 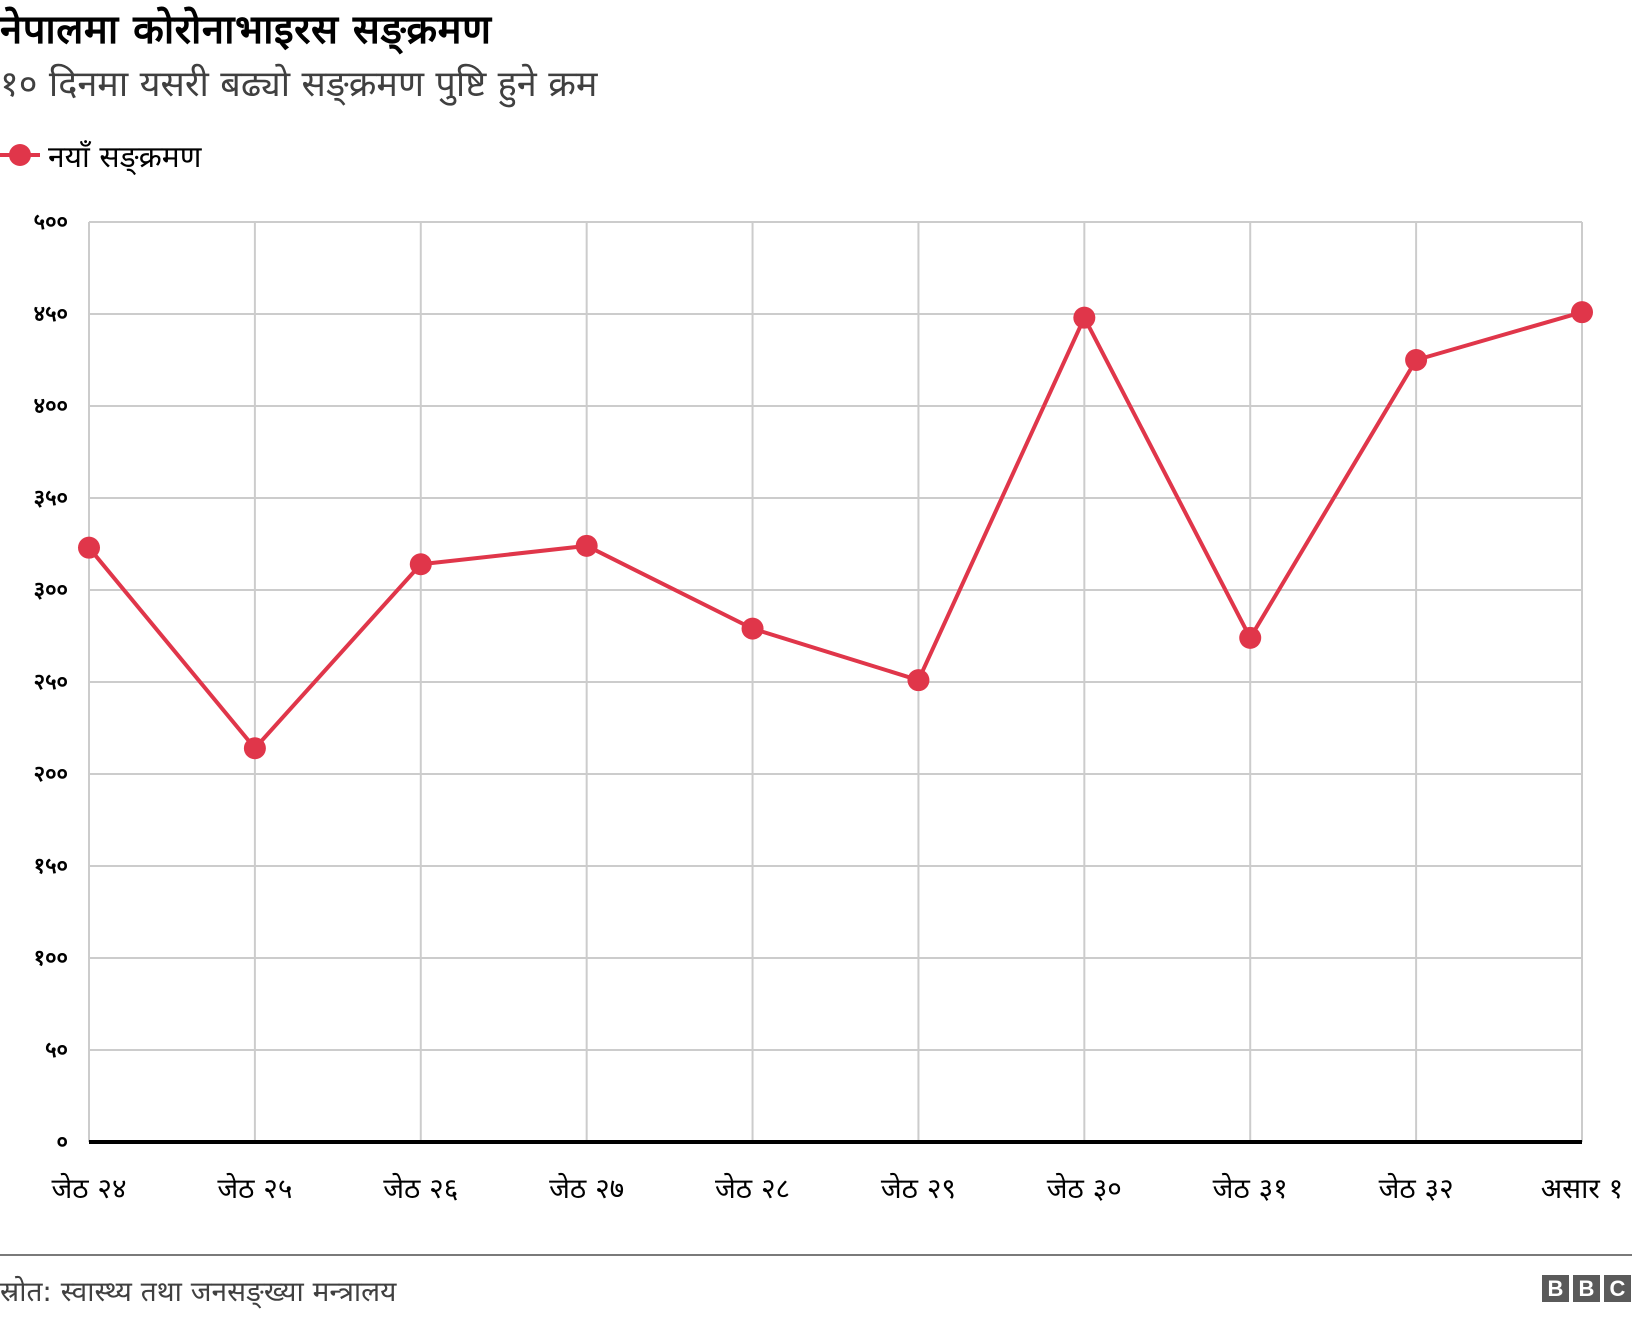 I want to click on y-tick-label: १५०, so click(x=51, y=866).